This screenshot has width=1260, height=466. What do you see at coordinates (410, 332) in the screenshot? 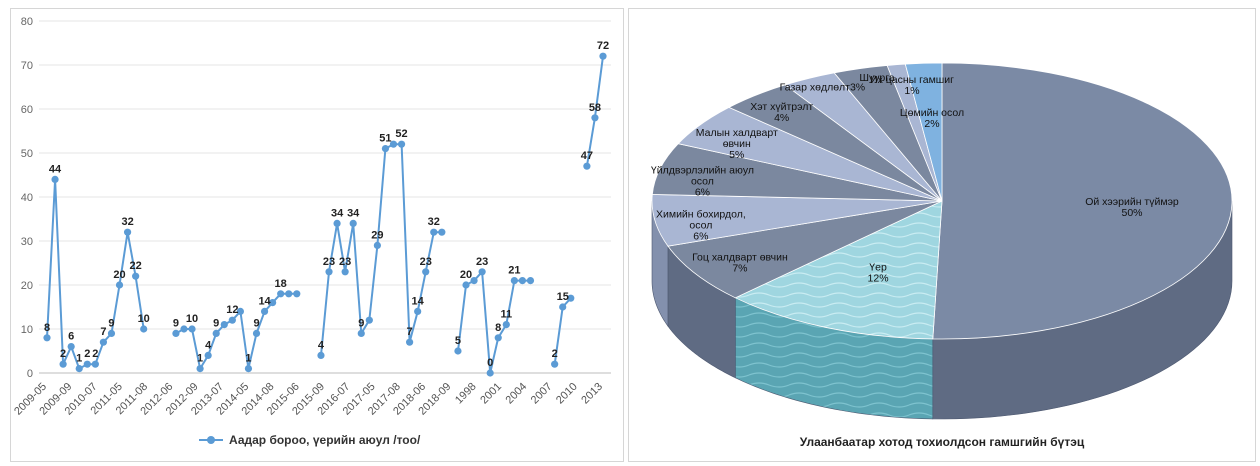
I see `data-label: 7` at bounding box center [410, 332].